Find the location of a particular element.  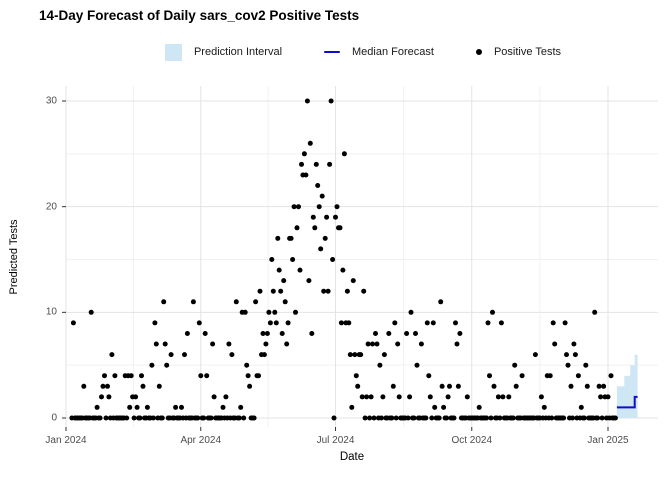

x-tick-label: Jan 2025 is located at coordinates (608, 440).